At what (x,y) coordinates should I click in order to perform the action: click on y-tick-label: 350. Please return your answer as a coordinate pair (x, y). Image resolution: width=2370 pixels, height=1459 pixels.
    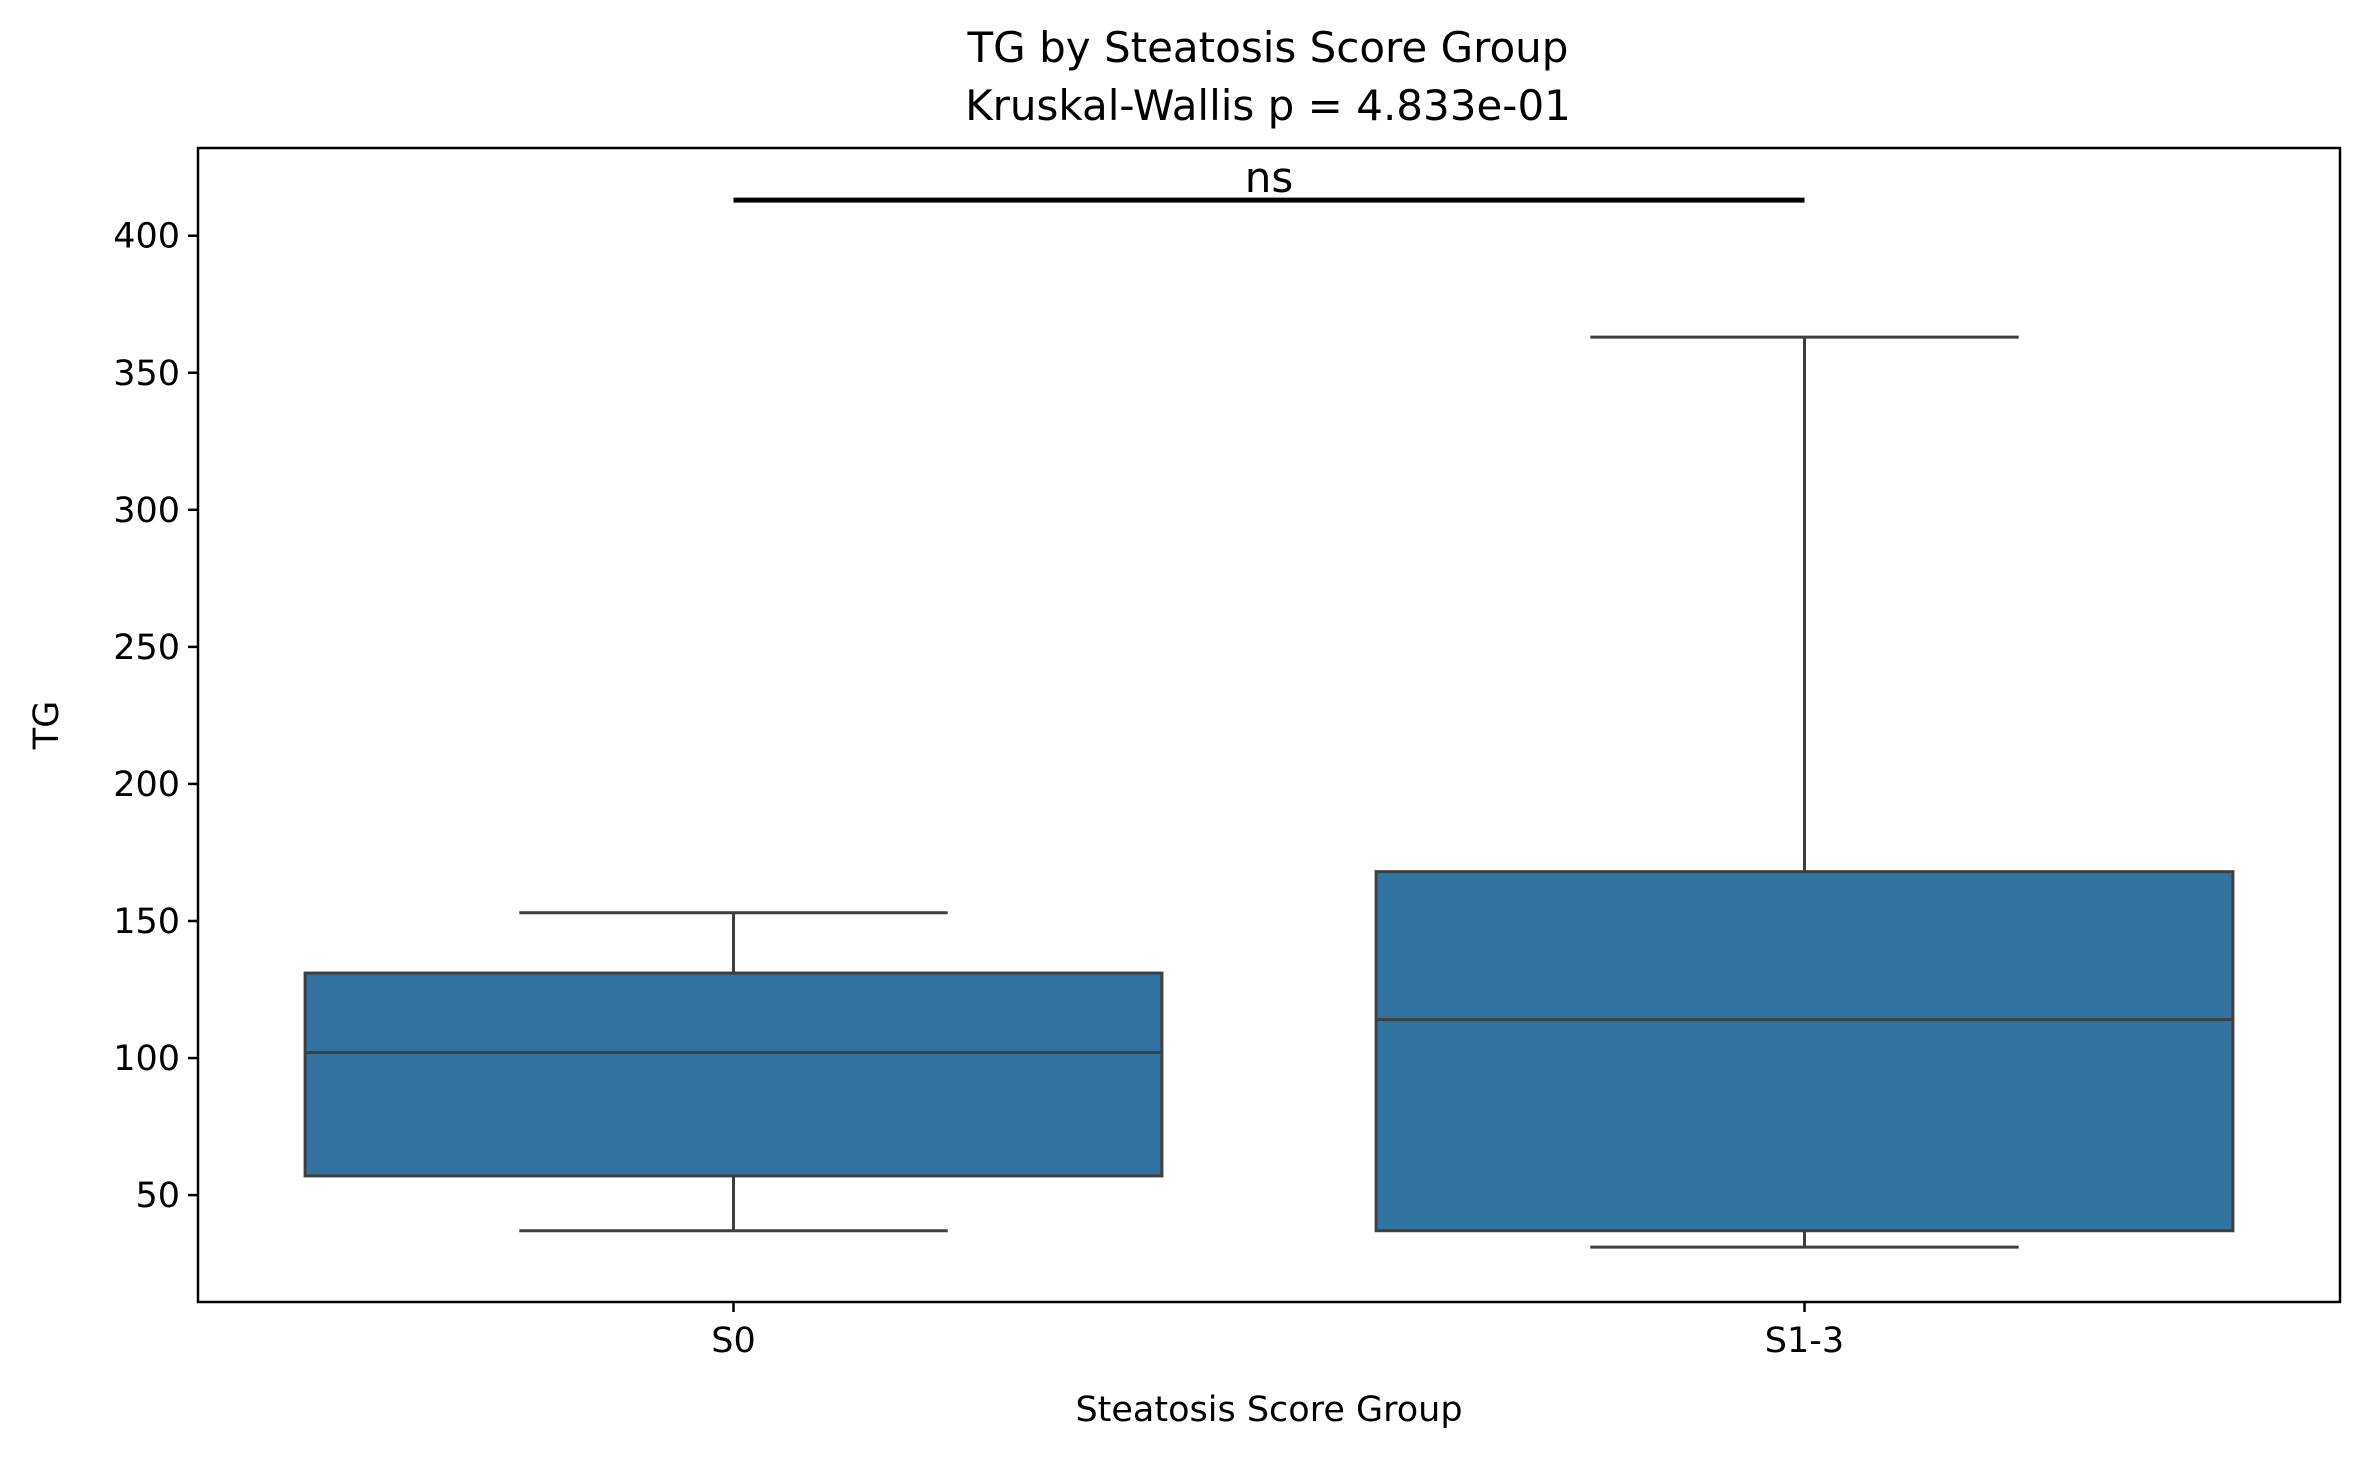
    Looking at the image, I should click on (146, 374).